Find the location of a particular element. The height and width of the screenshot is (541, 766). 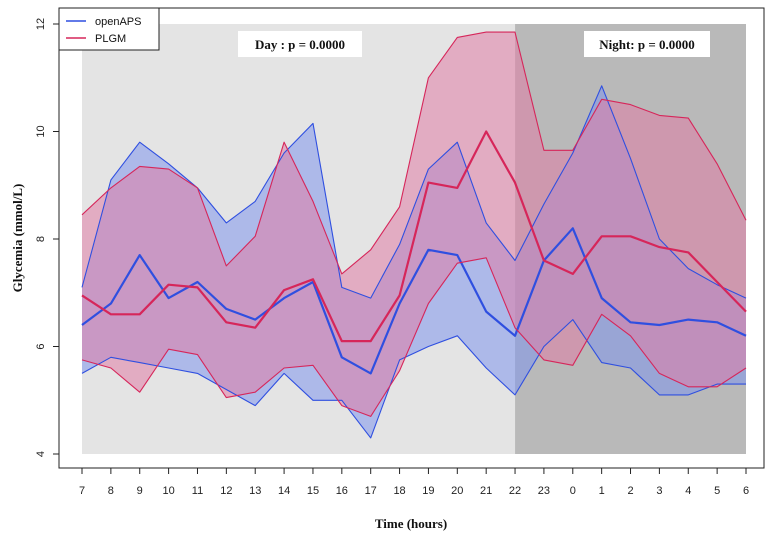

y-axis-label: Glycemia (mmol/L) is located at coordinates (17, 238).